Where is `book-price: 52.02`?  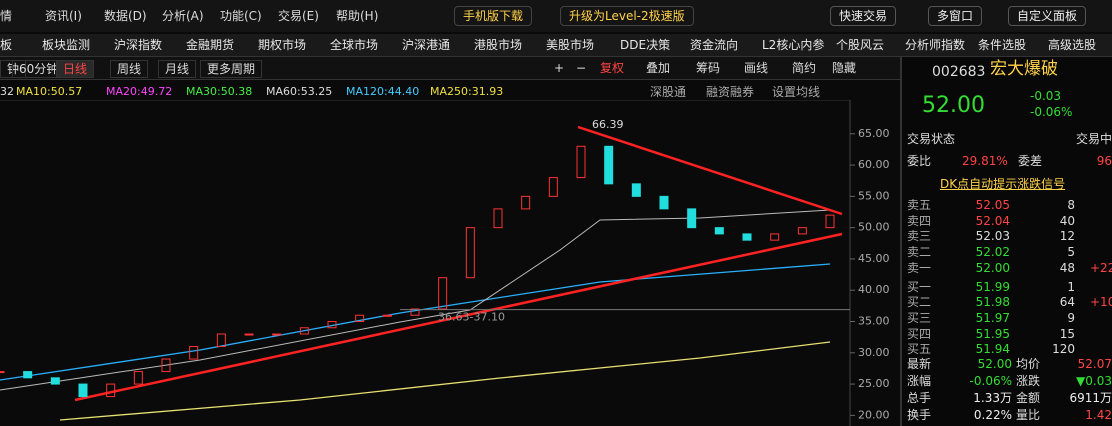 book-price: 52.02 is located at coordinates (992, 252).